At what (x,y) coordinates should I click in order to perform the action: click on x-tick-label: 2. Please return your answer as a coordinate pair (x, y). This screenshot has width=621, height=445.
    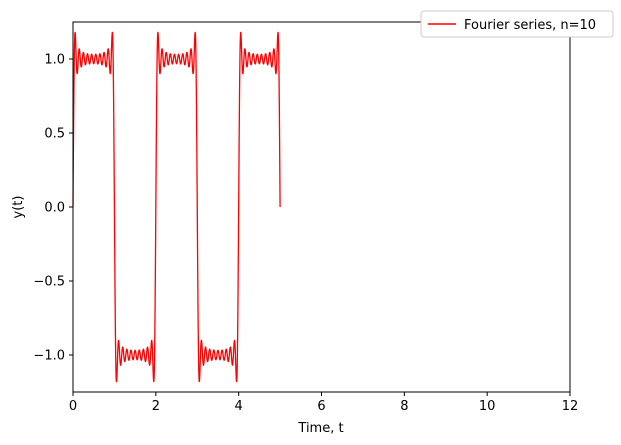
    Looking at the image, I should click on (156, 406).